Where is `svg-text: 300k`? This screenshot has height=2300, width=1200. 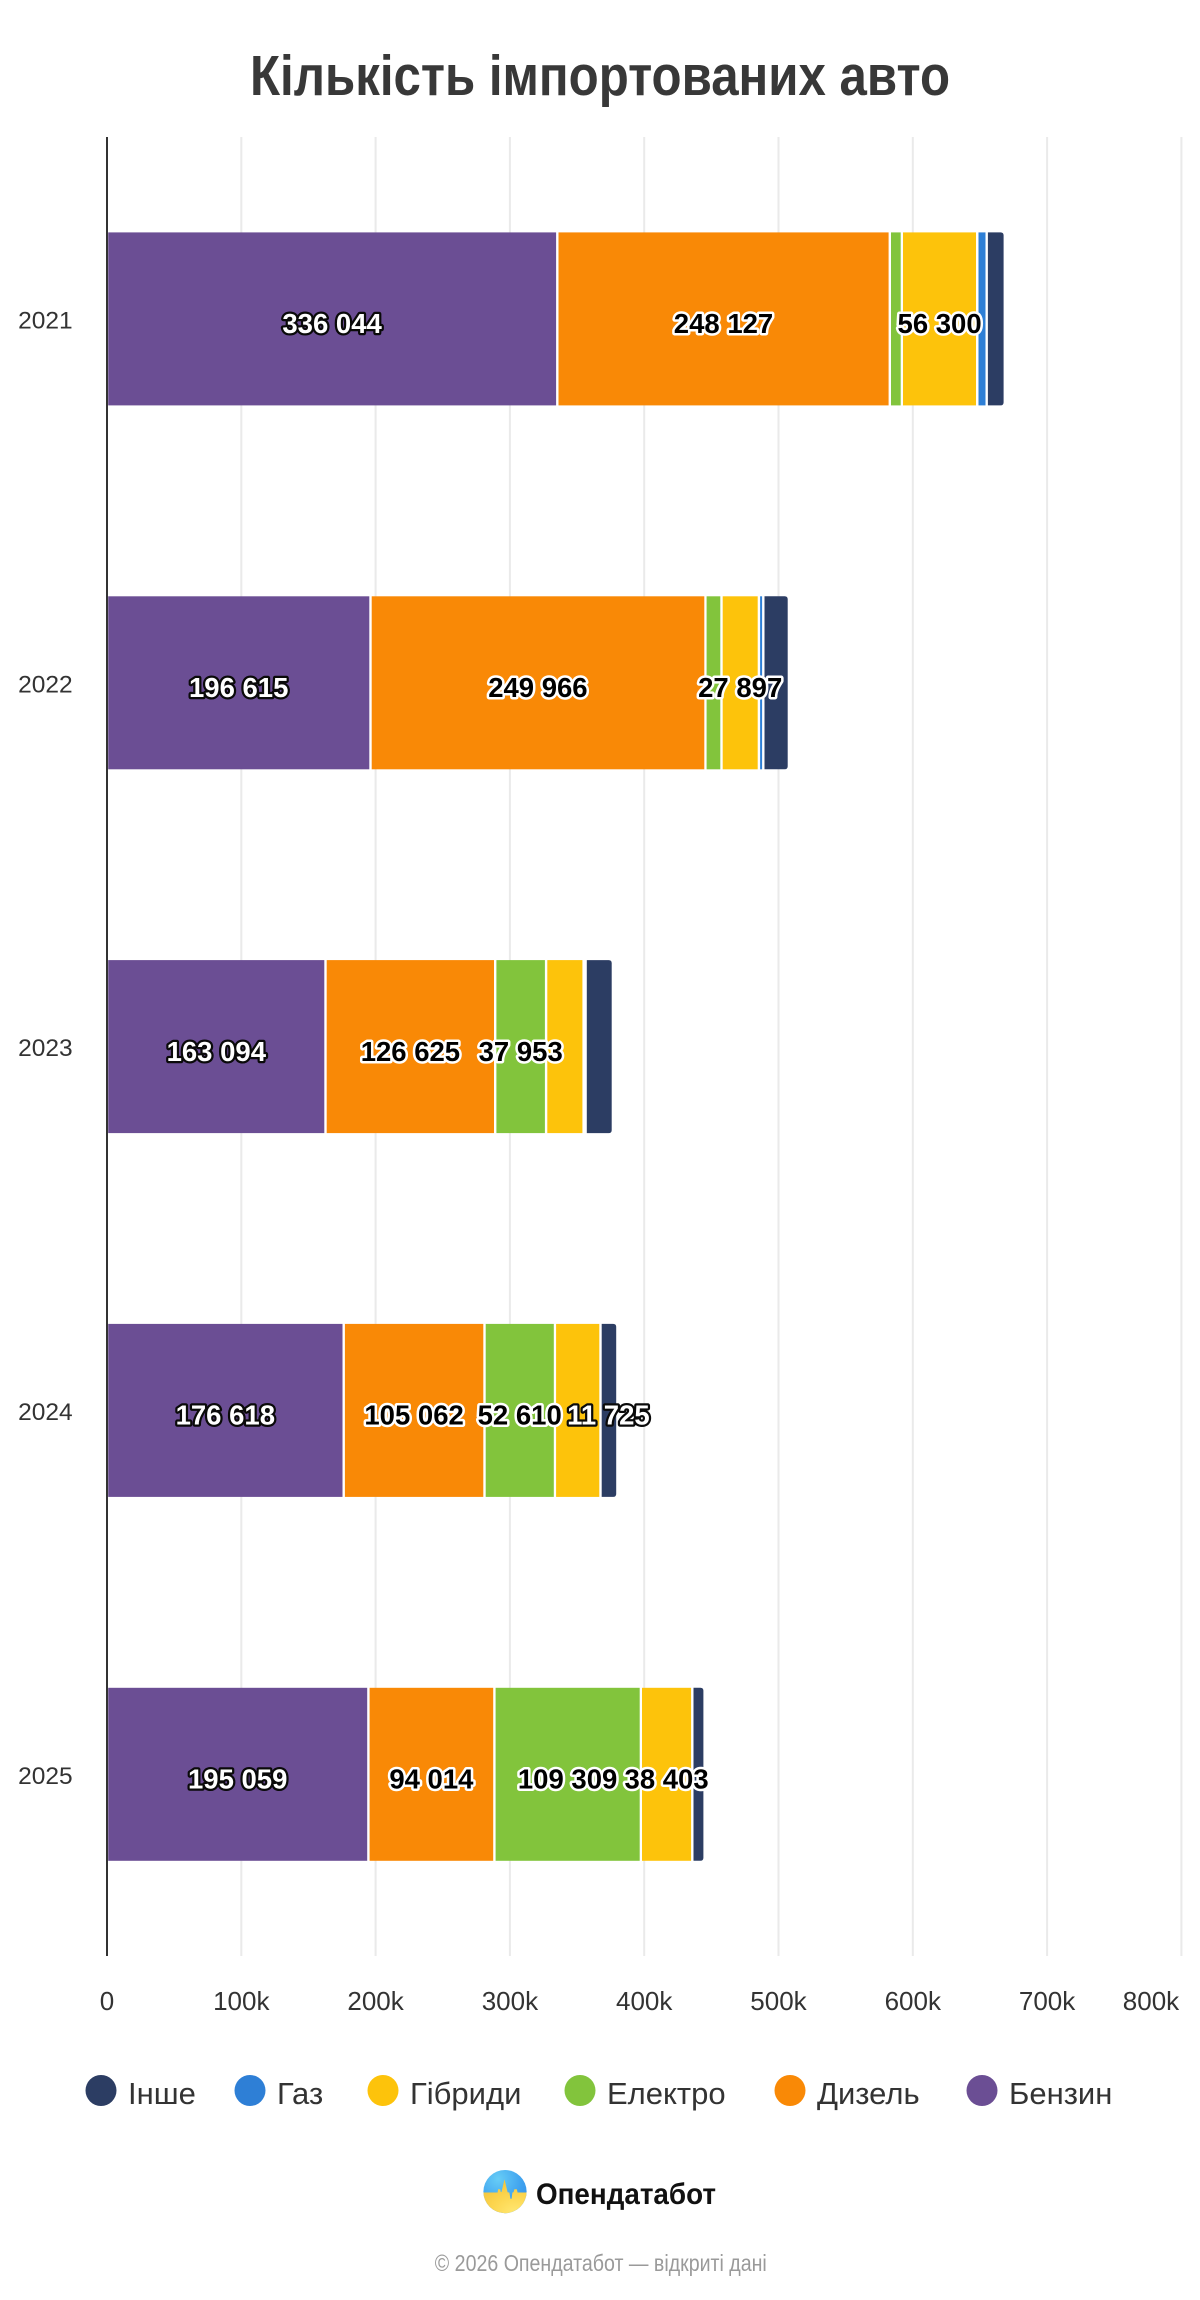
svg-text: 300k is located at coordinates (510, 2001).